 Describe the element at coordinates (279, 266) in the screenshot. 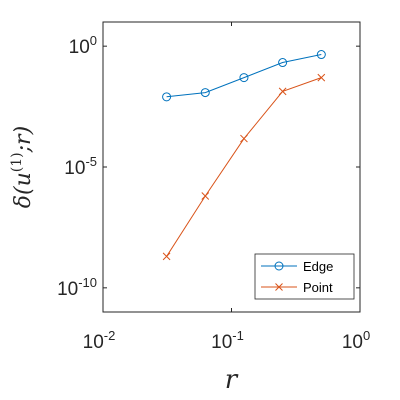

I see `legend-marker-edge` at that location.